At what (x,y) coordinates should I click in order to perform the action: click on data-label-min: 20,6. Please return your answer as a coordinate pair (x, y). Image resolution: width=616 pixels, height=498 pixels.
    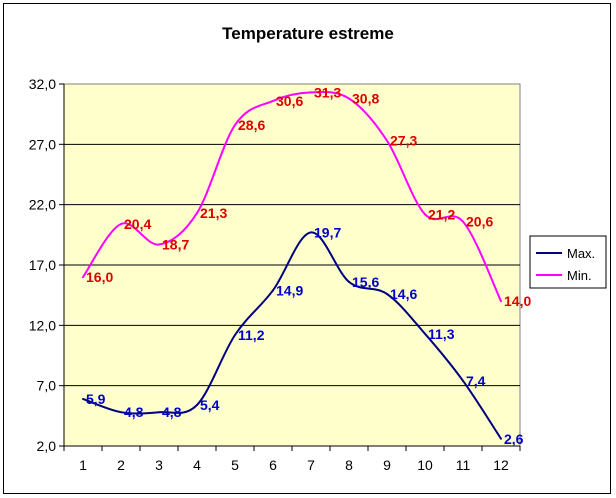
    Looking at the image, I should click on (479, 222).